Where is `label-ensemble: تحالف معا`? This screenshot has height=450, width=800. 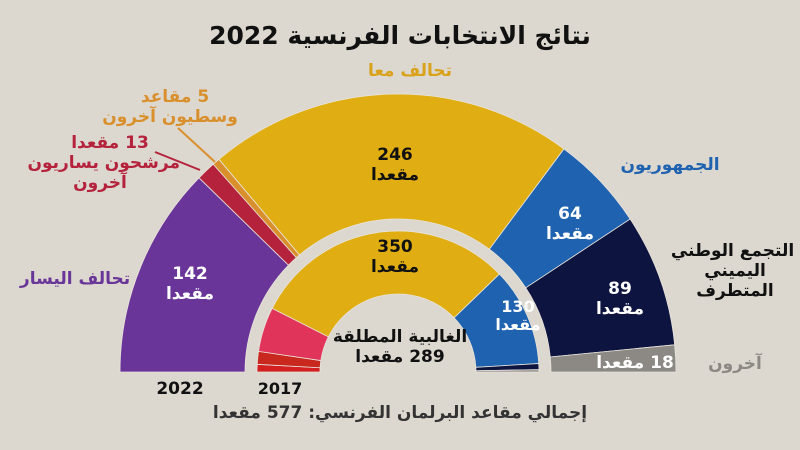 label-ensemble: تحالف معا is located at coordinates (410, 71).